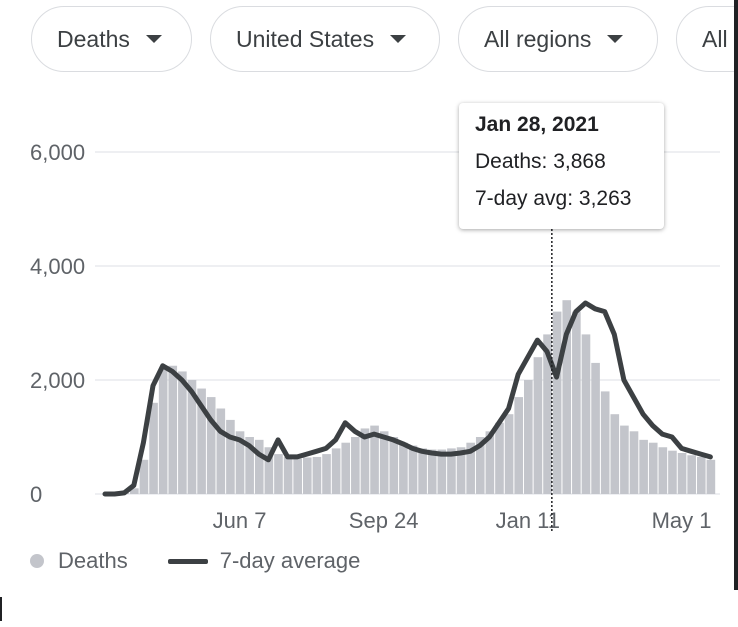 This screenshot has width=738, height=627. What do you see at coordinates (187, 561) in the screenshot?
I see `average-legend-swatch` at bounding box center [187, 561].